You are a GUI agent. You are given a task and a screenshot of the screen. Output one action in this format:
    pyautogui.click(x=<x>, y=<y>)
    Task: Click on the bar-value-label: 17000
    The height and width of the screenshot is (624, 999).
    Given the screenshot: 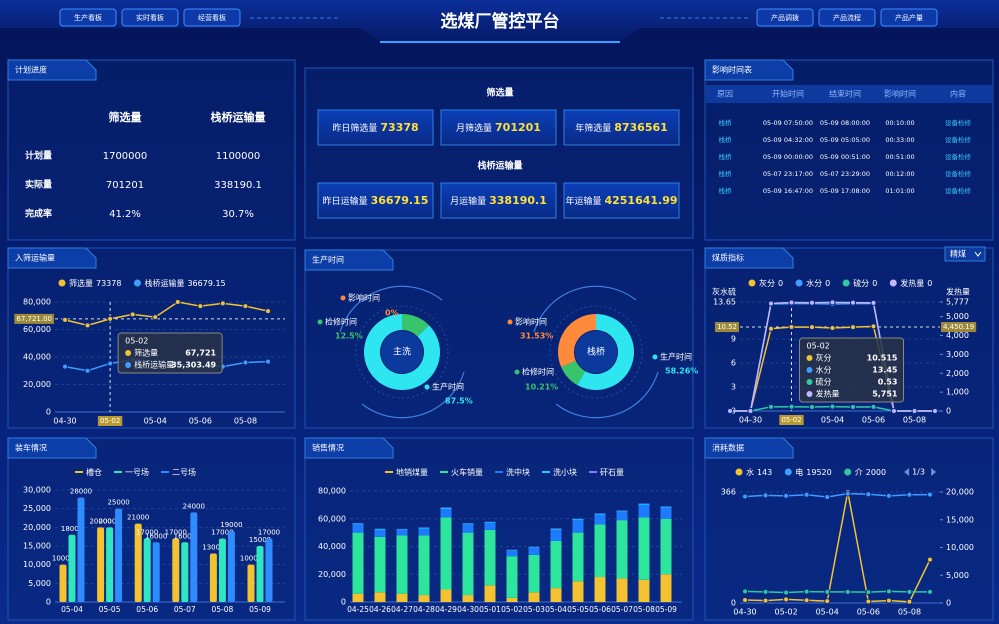 What is the action you would take?
    pyautogui.click(x=269, y=533)
    